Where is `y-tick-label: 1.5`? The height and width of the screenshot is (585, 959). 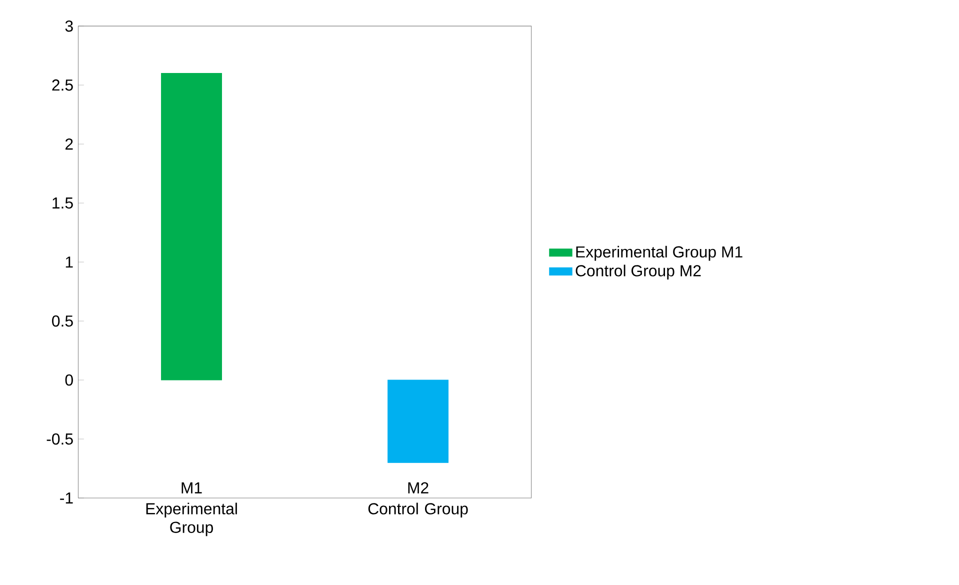 y-tick-label: 1.5 is located at coordinates (62, 202).